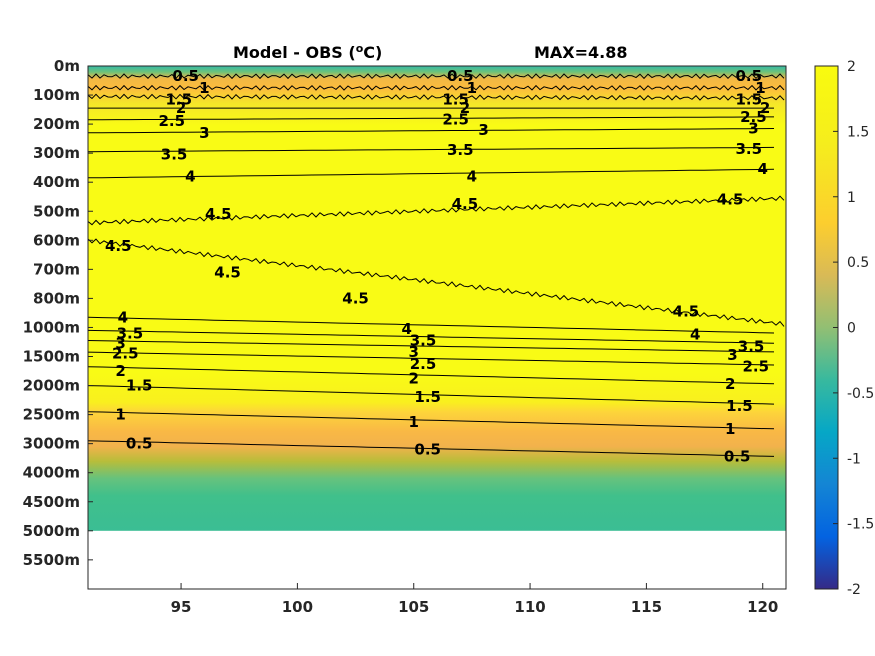  Describe the element at coordinates (51, 357) in the screenshot. I see `y-tick-label: 1500m` at that location.